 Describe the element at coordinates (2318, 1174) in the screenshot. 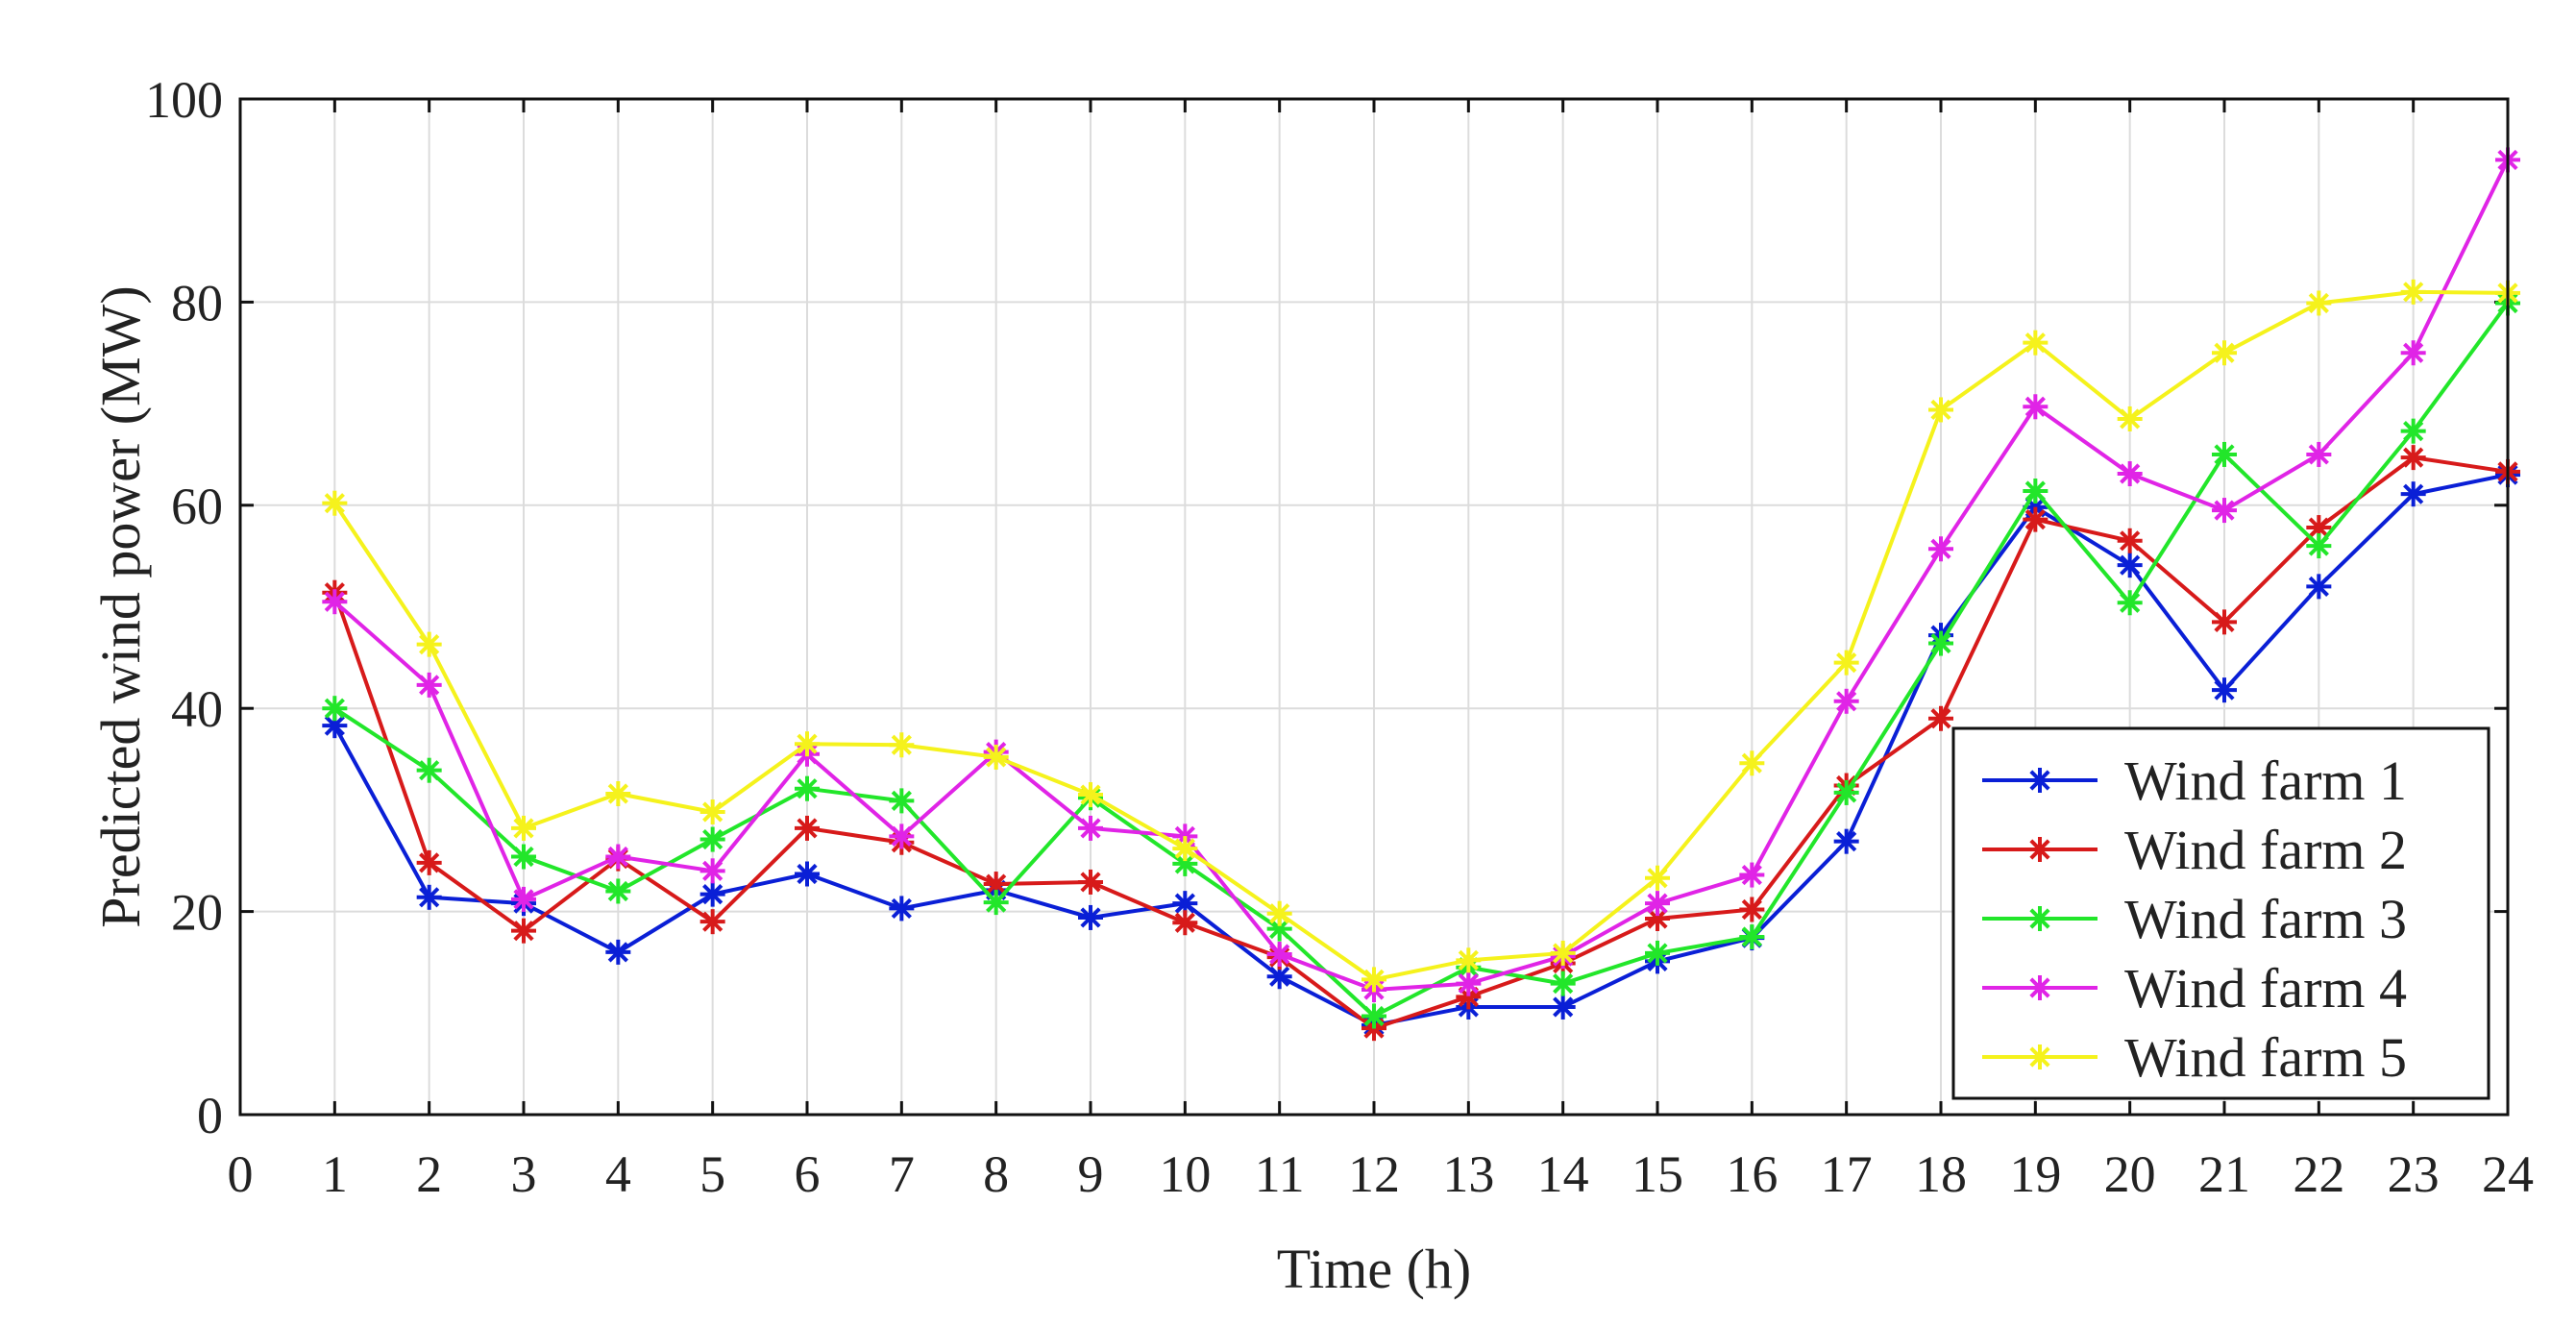

I see `x-tick-label: 22` at that location.